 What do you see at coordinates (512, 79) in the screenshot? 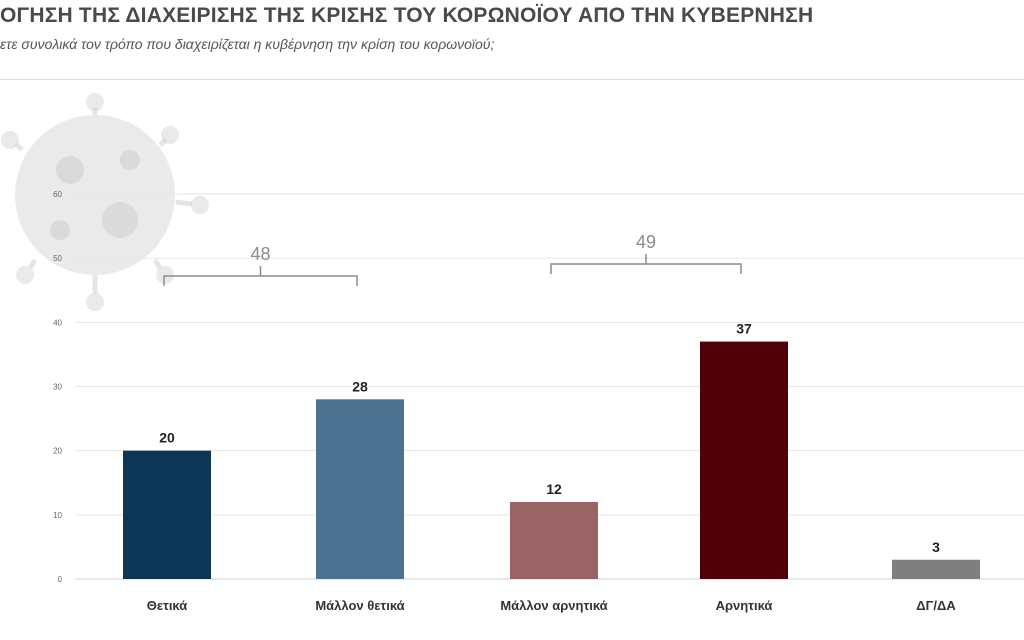
I see `title-divider` at bounding box center [512, 79].